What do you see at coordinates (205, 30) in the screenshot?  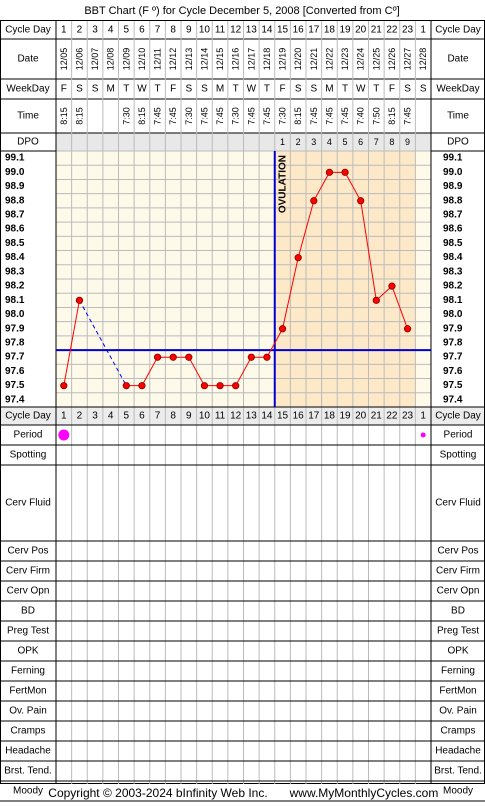 I see `cycle_day-cell: 10` at bounding box center [205, 30].